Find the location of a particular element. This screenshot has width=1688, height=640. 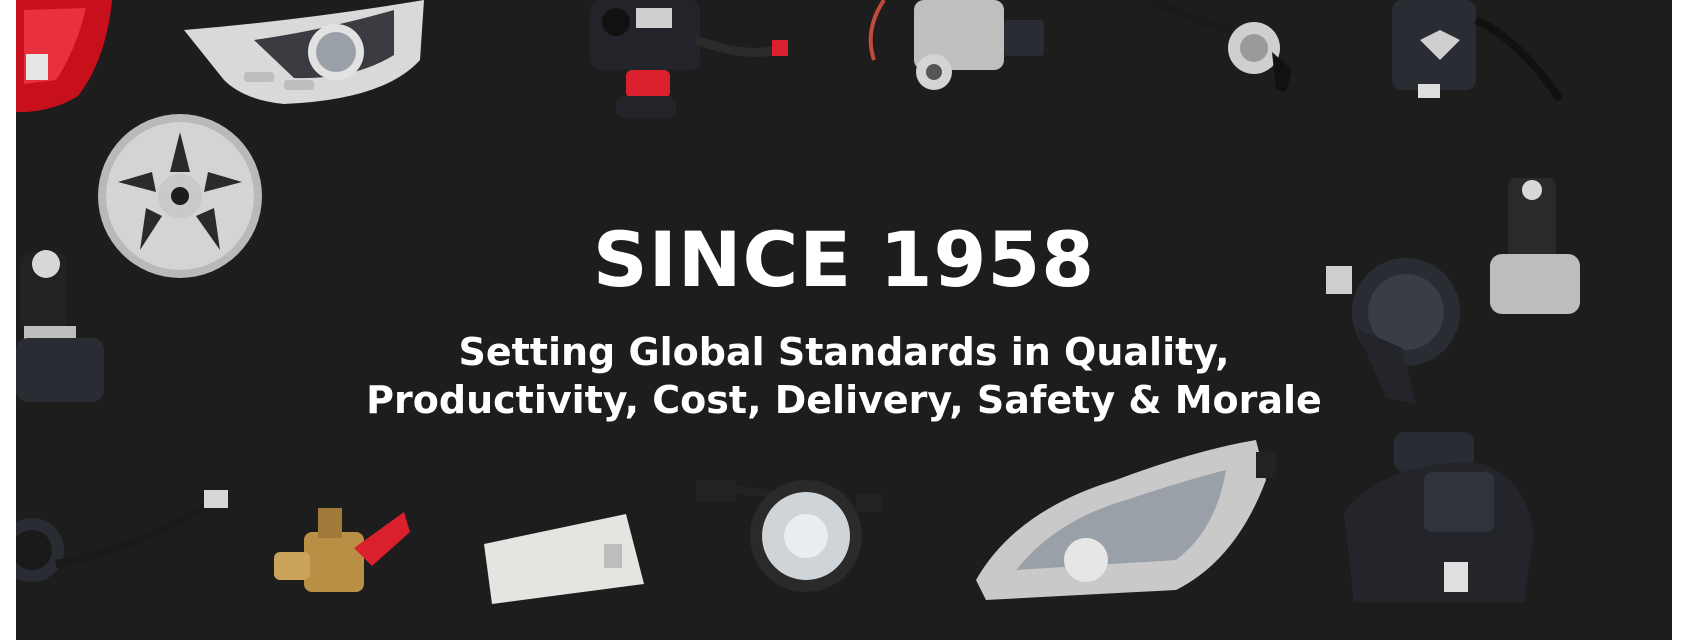

ignition-lock-image is located at coordinates (954, 50).